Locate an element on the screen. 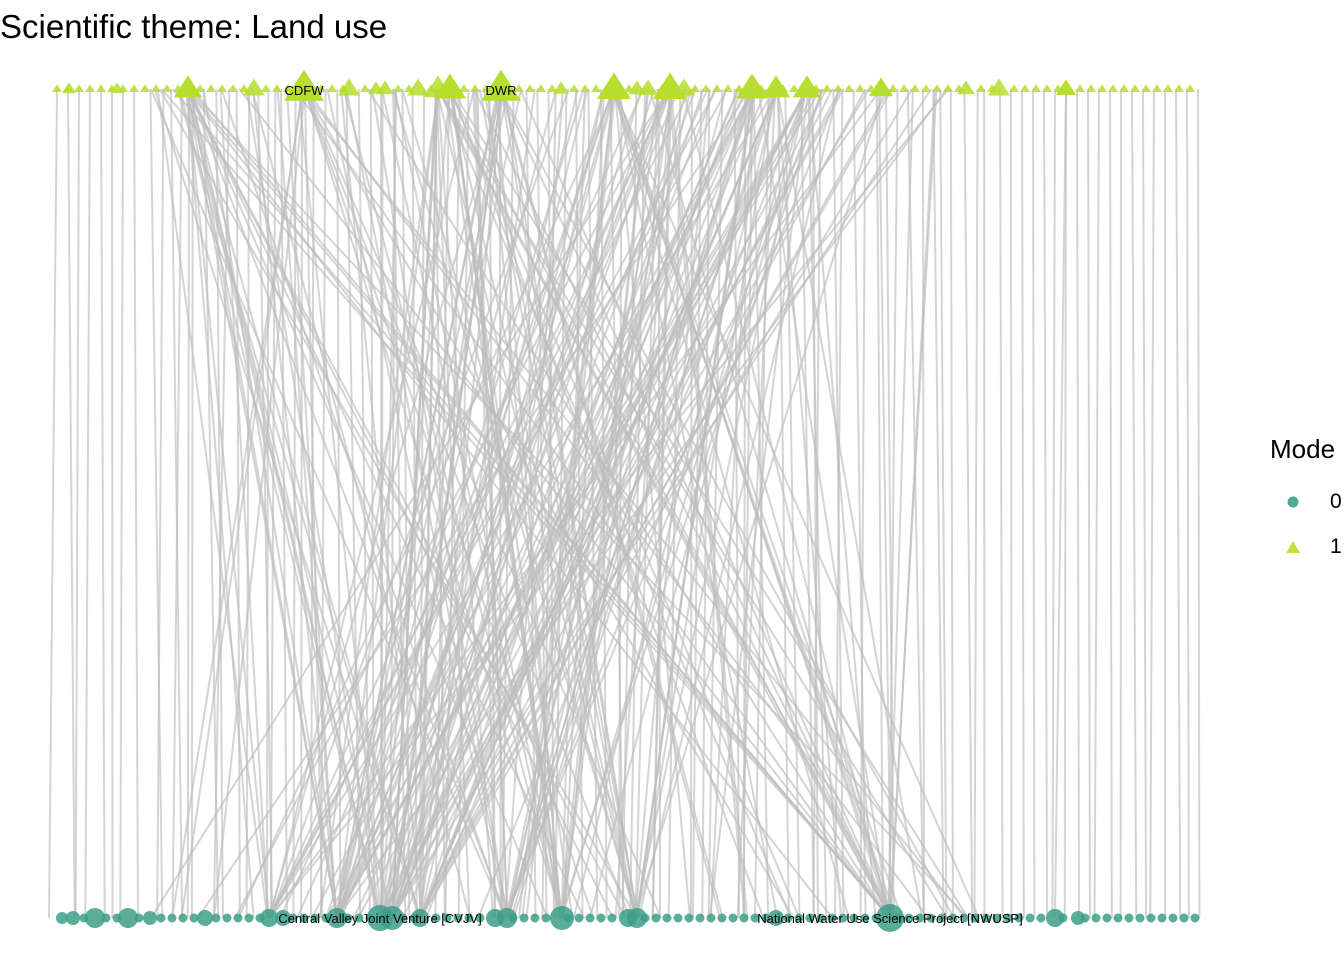 This screenshot has width=1344, height=960. legend-label-1: 1 is located at coordinates (1336, 546).